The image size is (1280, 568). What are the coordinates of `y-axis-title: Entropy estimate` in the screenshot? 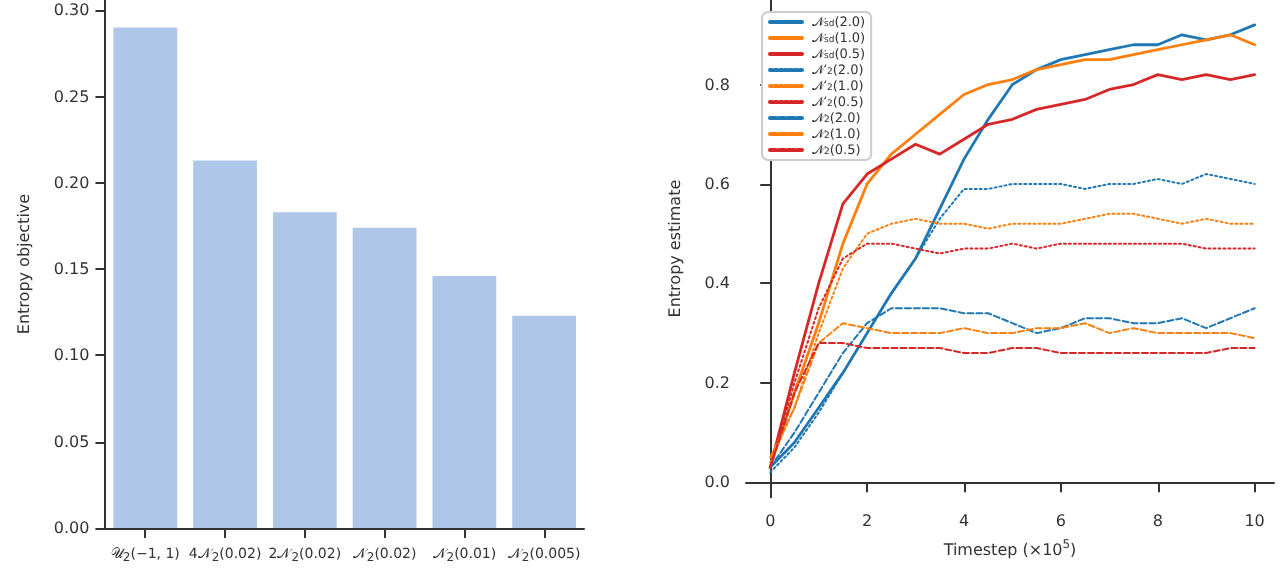 It's located at (674, 248).